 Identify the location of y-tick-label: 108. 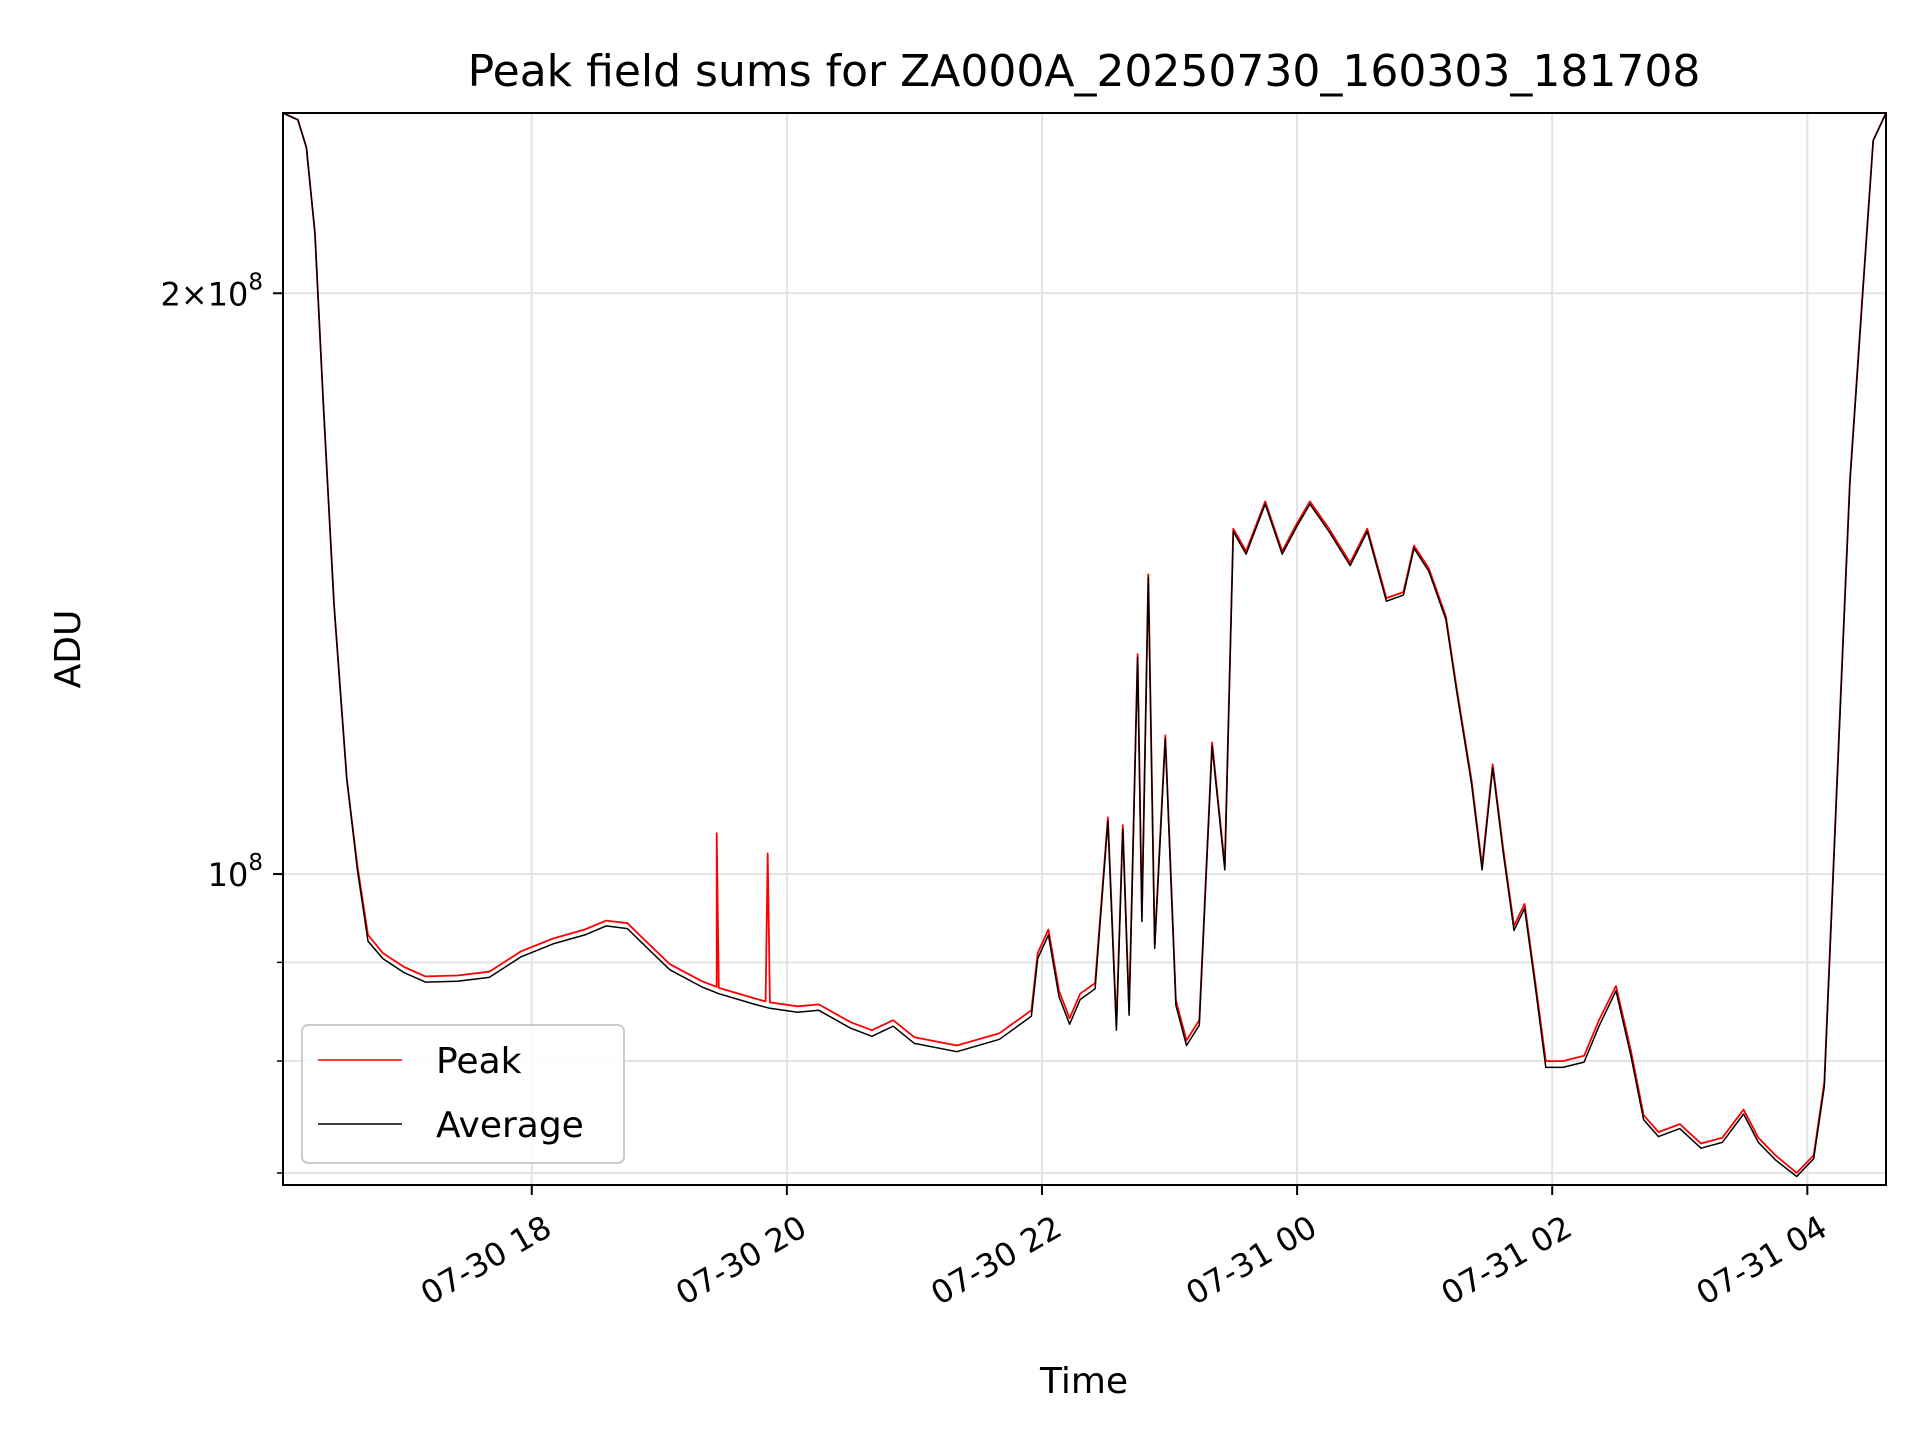
(235, 872).